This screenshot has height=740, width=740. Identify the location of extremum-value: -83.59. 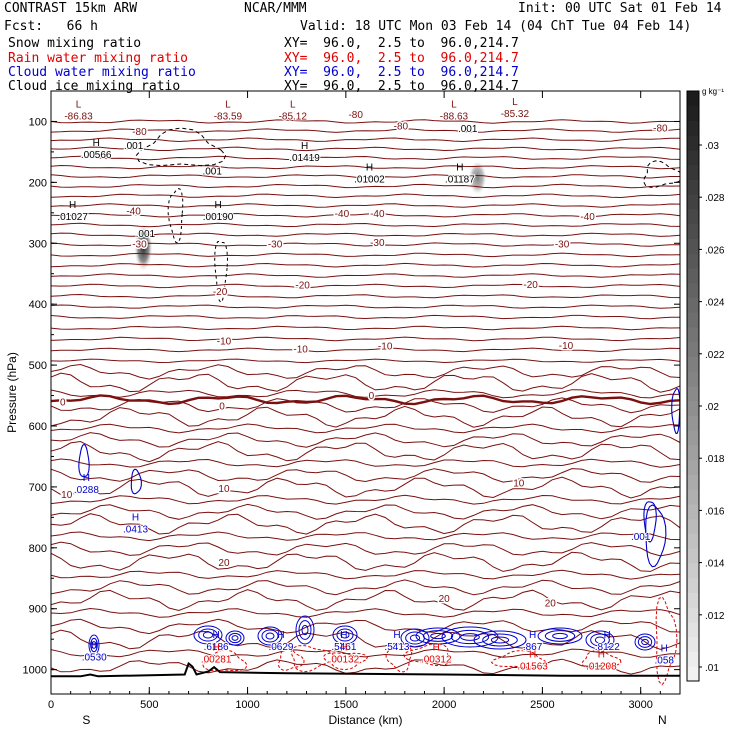
(228, 117).